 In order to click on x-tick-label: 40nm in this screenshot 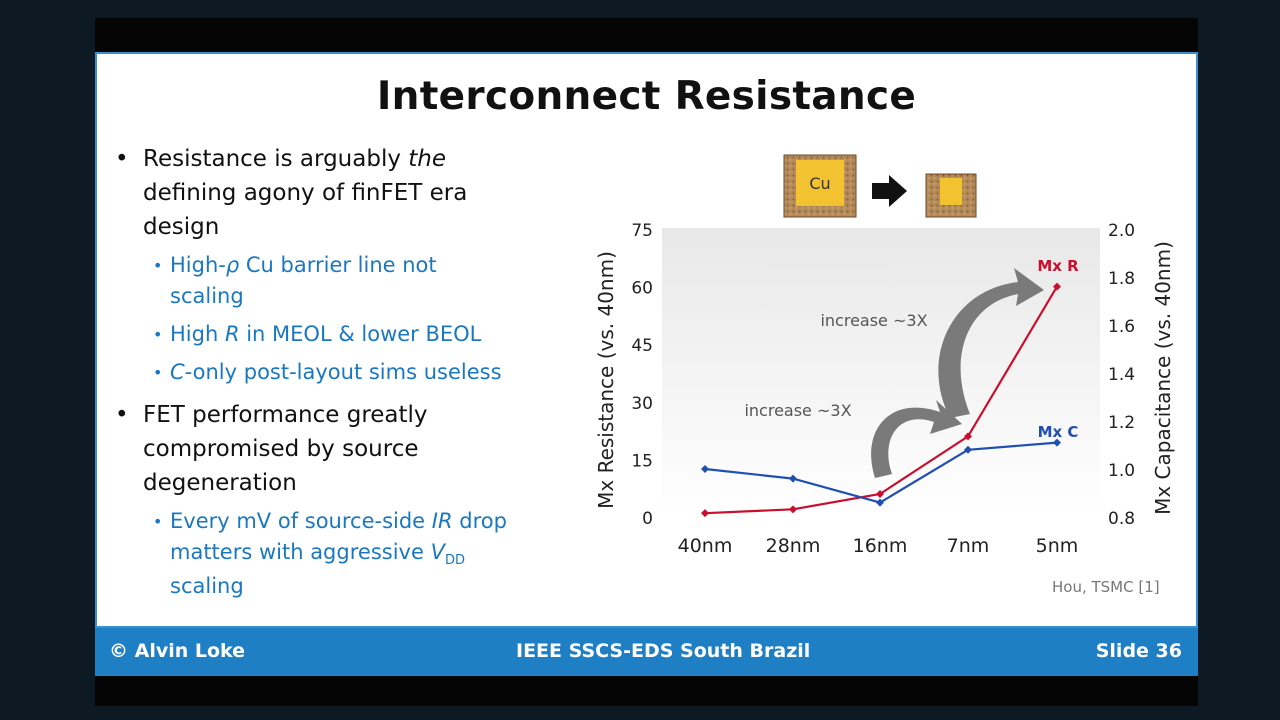, I will do `click(705, 546)`.